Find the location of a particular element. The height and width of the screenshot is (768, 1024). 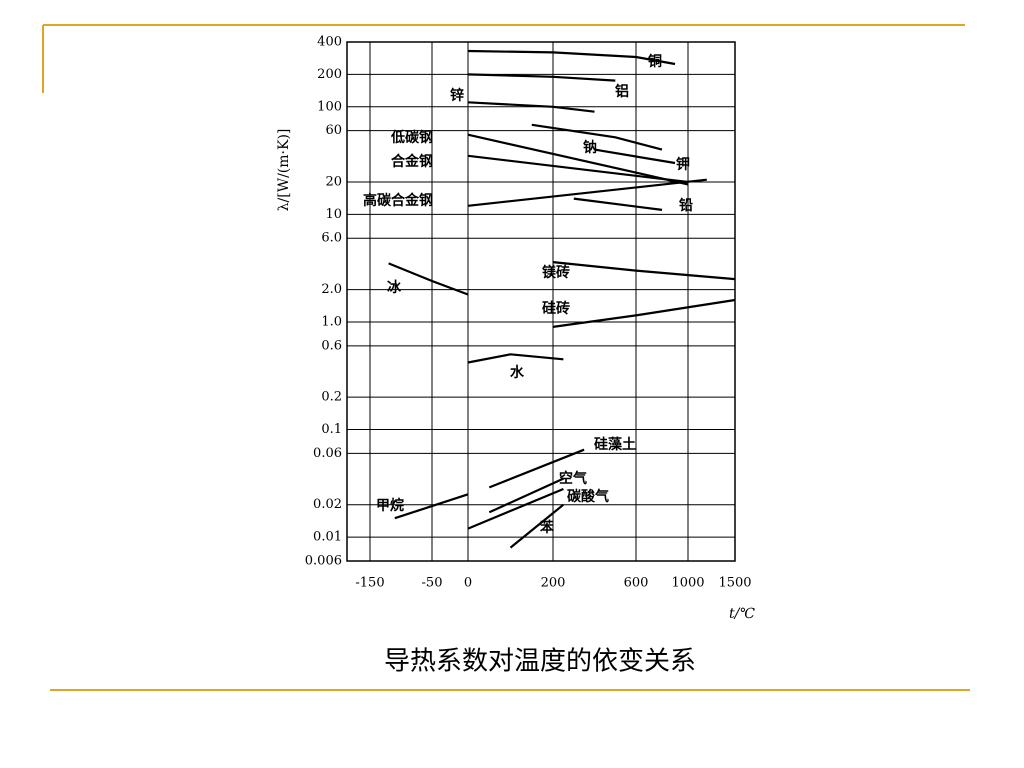

y-tick-label: 2.0 is located at coordinates (331, 289).